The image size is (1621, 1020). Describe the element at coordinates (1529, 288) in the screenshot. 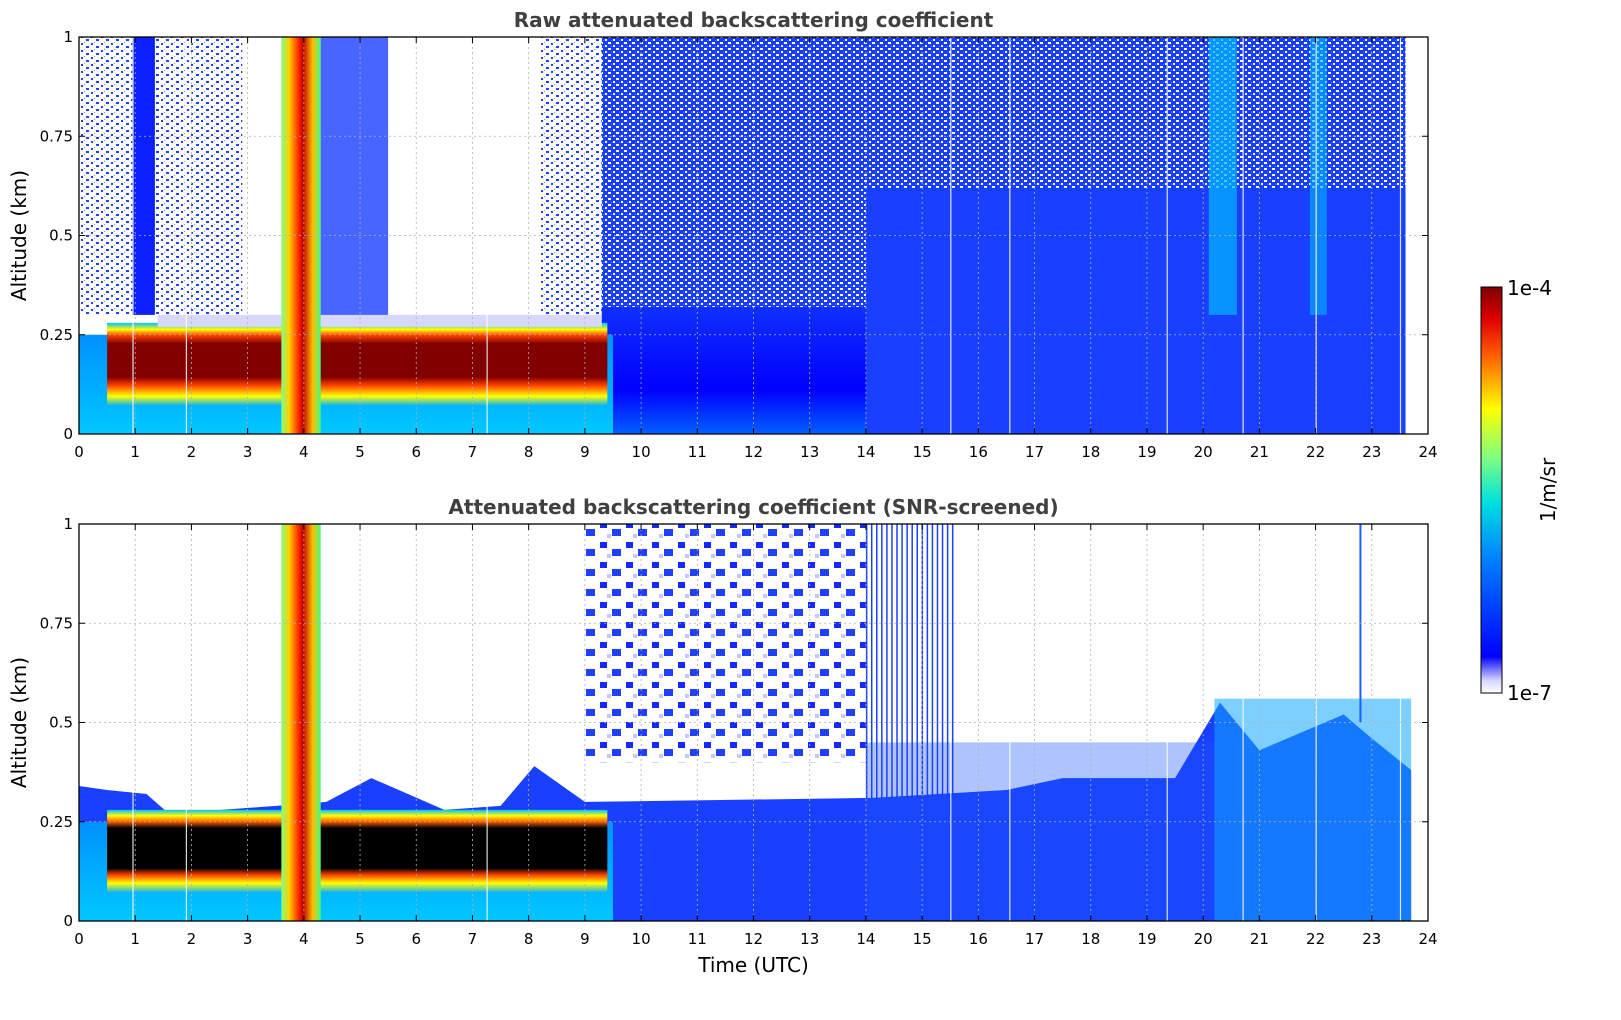

I see `colorbar-max-label: 1e-4` at that location.